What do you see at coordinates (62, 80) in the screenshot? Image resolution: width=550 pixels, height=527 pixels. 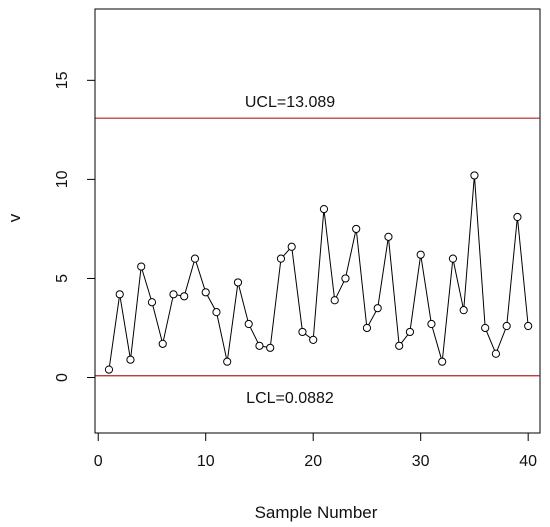 I see `y-tick-label: 15` at bounding box center [62, 80].